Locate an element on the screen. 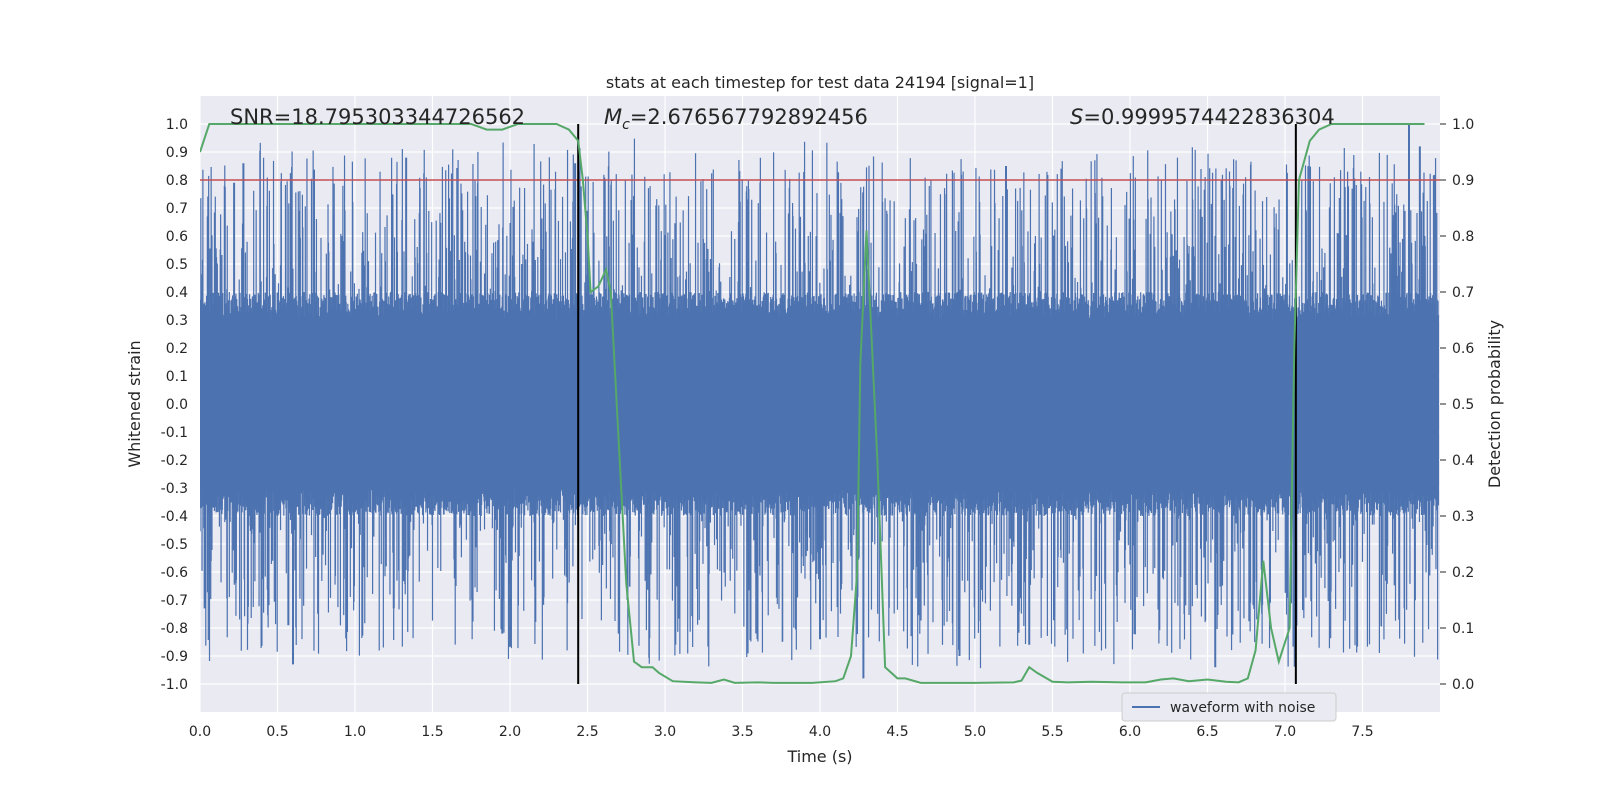 The width and height of the screenshot is (1600, 804). score-value: =0.9999574422836304 is located at coordinates (1208, 117).